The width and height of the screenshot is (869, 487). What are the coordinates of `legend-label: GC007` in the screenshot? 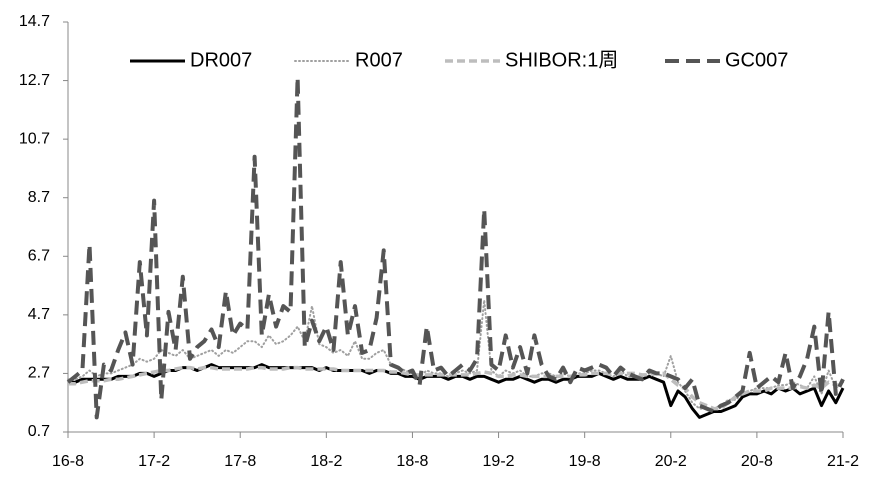 It's located at (756, 60).